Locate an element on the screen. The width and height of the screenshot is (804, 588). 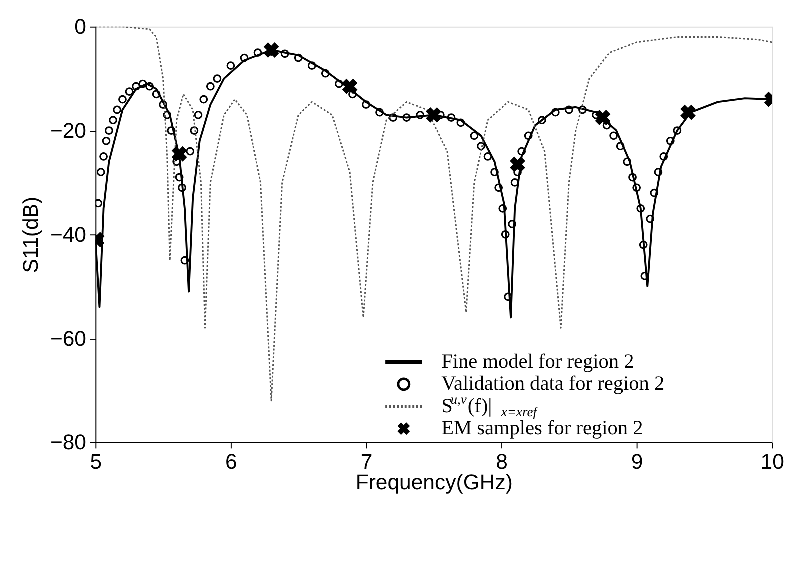
legend-label: Validation data for region 2 is located at coordinates (553, 384).